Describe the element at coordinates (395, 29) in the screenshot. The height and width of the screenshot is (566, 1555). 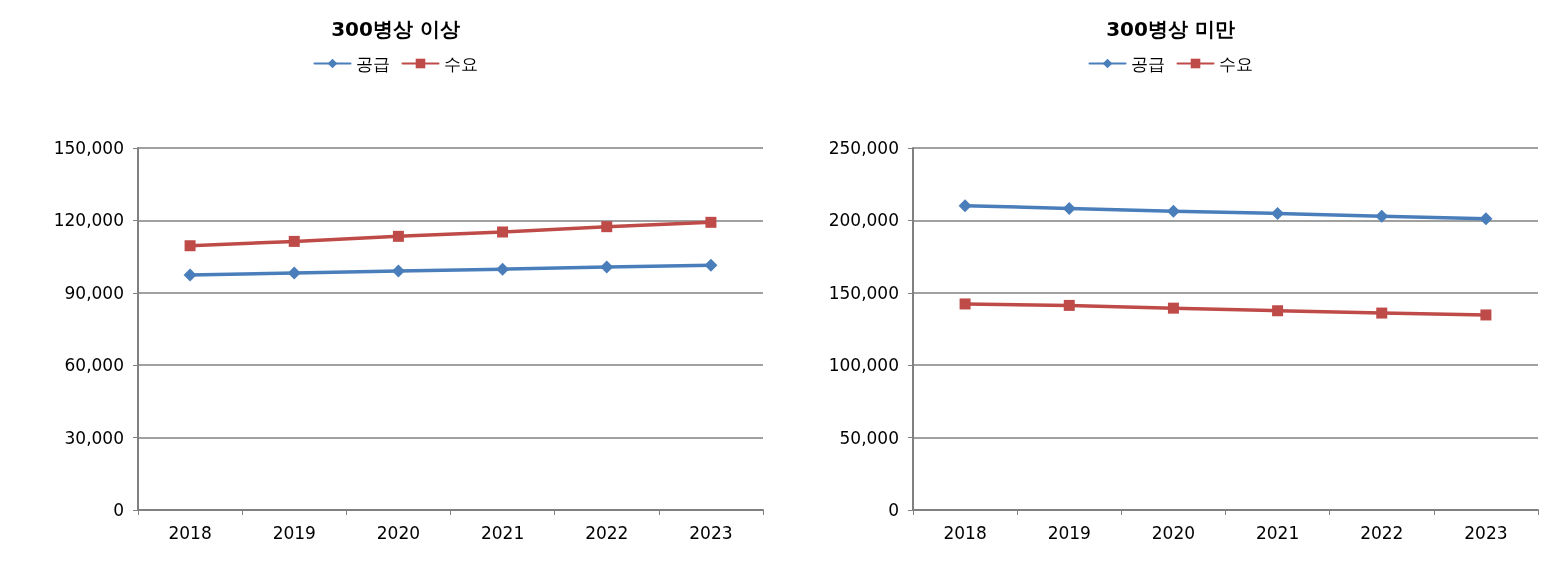
I see `chart-title: 300병상 이상` at that location.